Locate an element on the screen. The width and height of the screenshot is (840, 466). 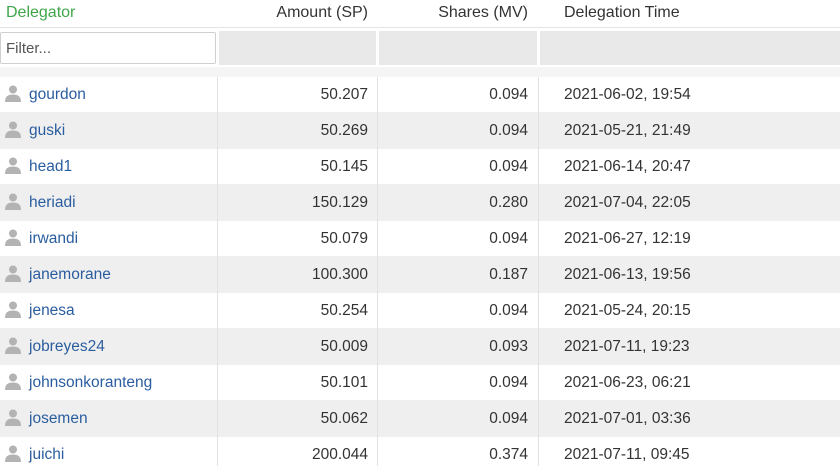
table-row: heriadi 150.129 0.280 2021-07-04, 22:05 is located at coordinates (420, 203).